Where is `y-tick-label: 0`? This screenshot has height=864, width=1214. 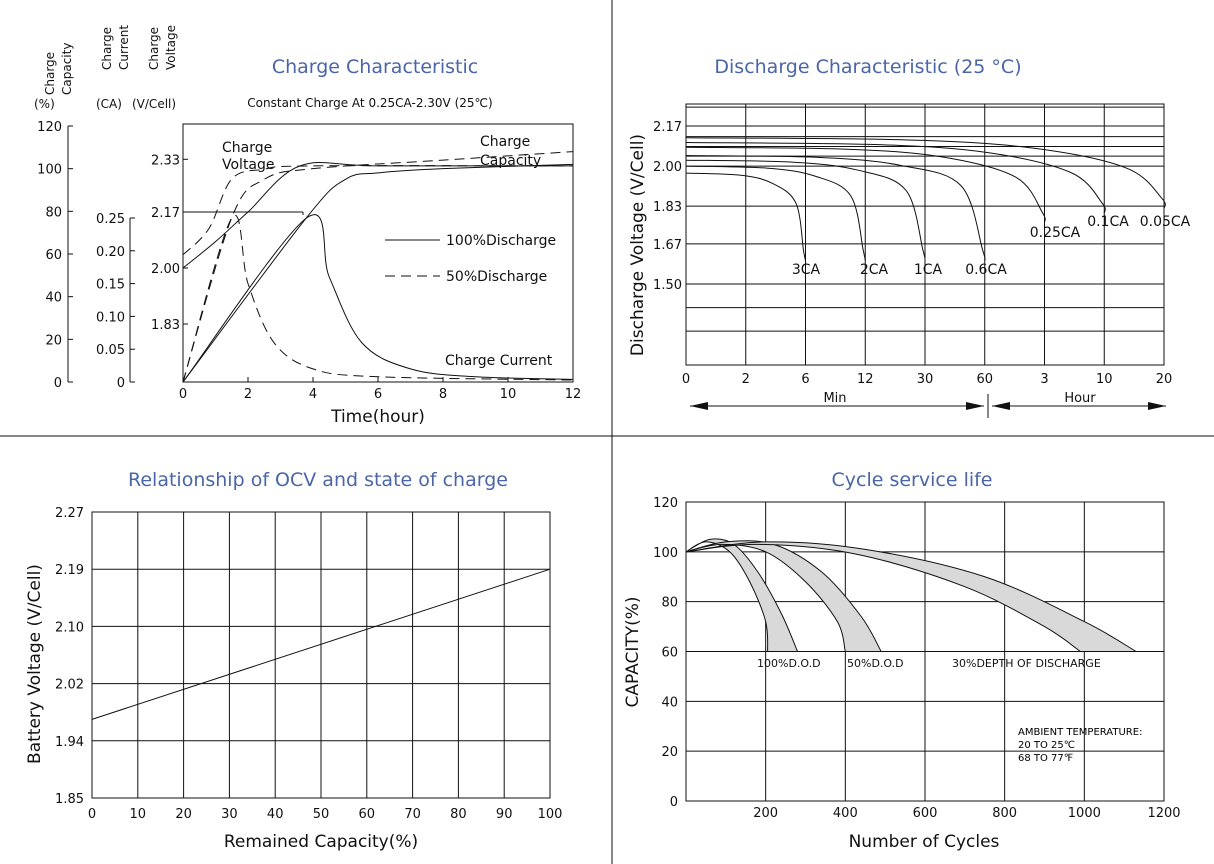 y-tick-label: 0 is located at coordinates (674, 802).